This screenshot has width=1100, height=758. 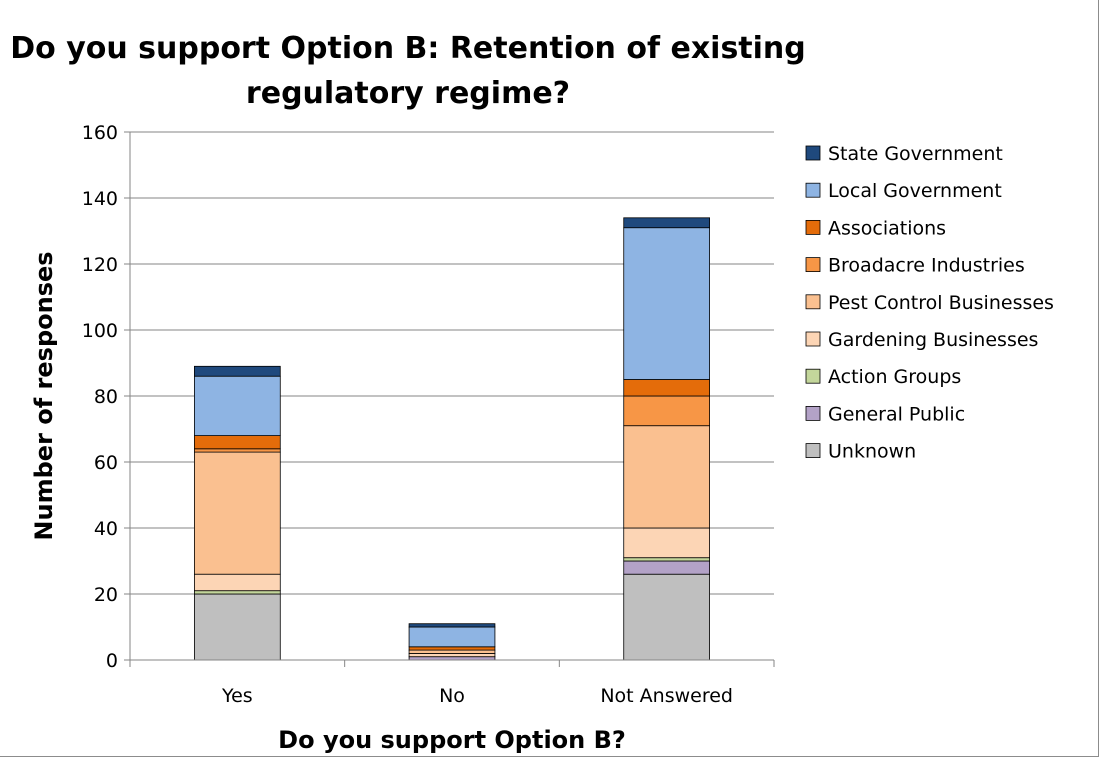 What do you see at coordinates (106, 397) in the screenshot?
I see `y-tick-label: 80` at bounding box center [106, 397].